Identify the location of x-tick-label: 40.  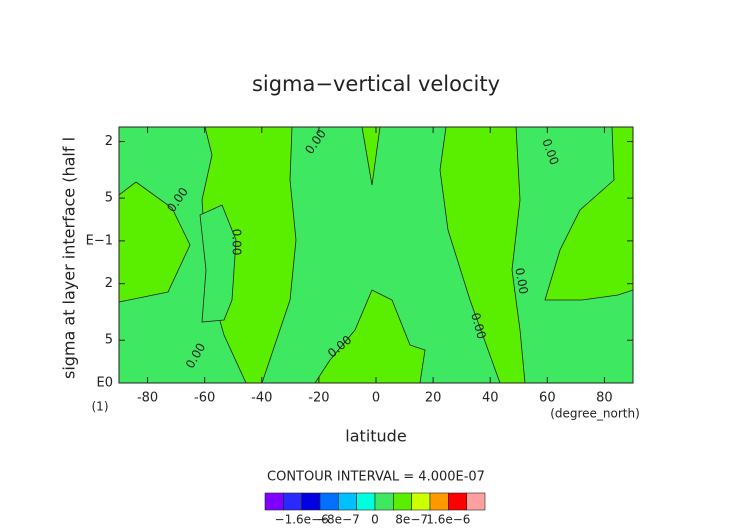
(490, 398).